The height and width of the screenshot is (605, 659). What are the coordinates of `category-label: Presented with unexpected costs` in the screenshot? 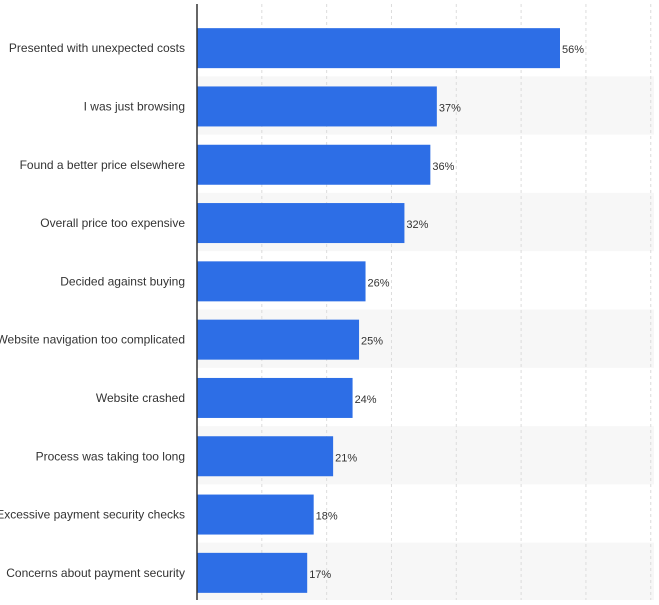 It's located at (97, 48).